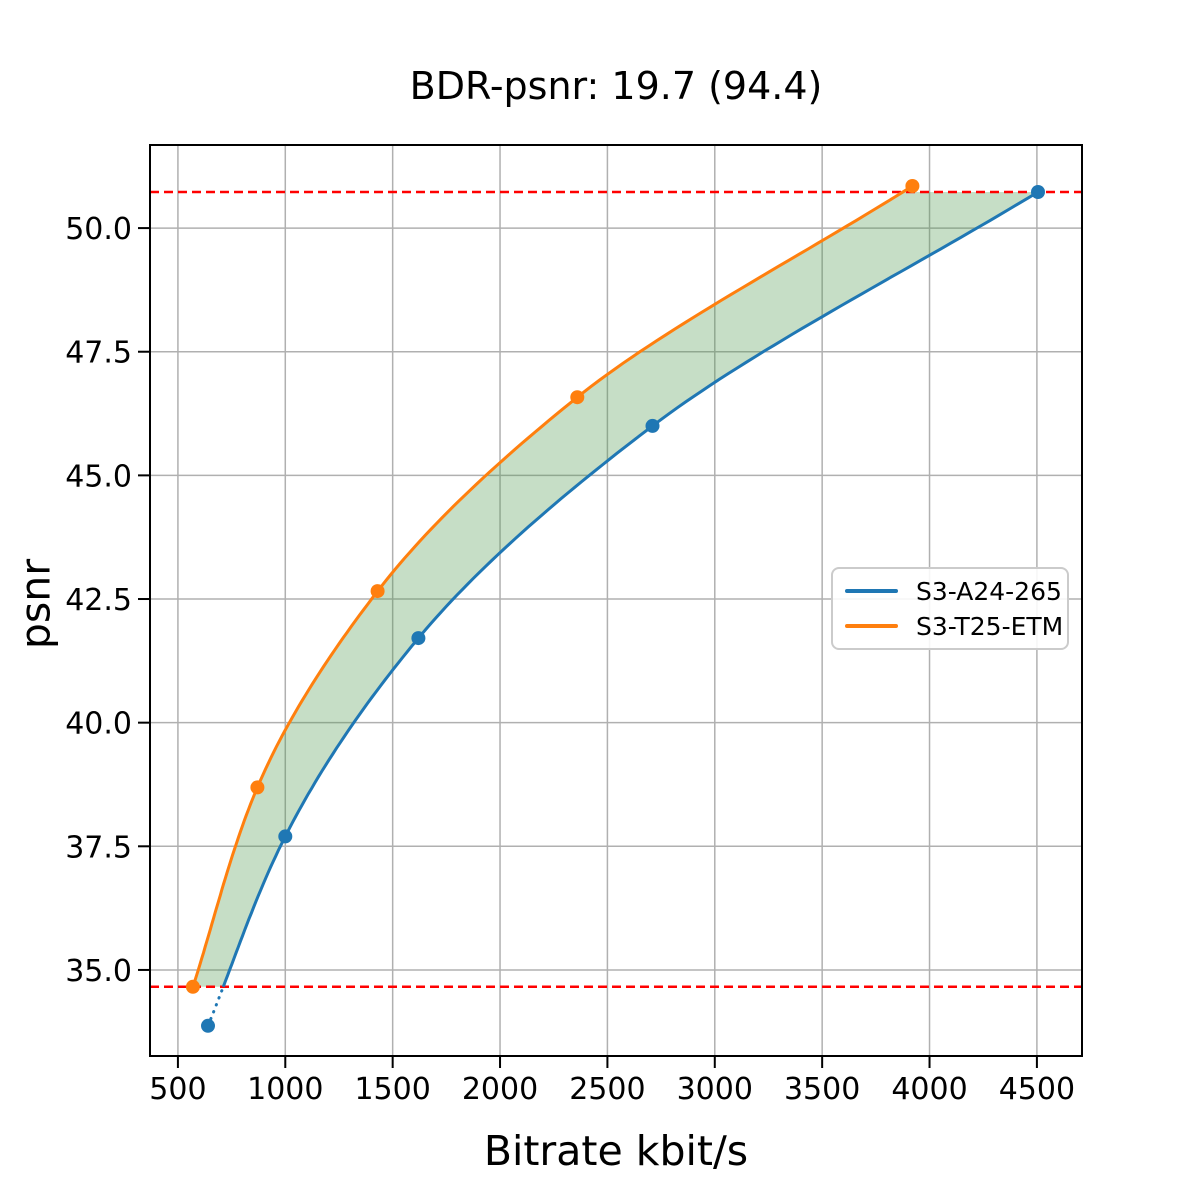 This screenshot has width=1200, height=1200. I want to click on y-tick-label: 47.5, so click(98, 353).